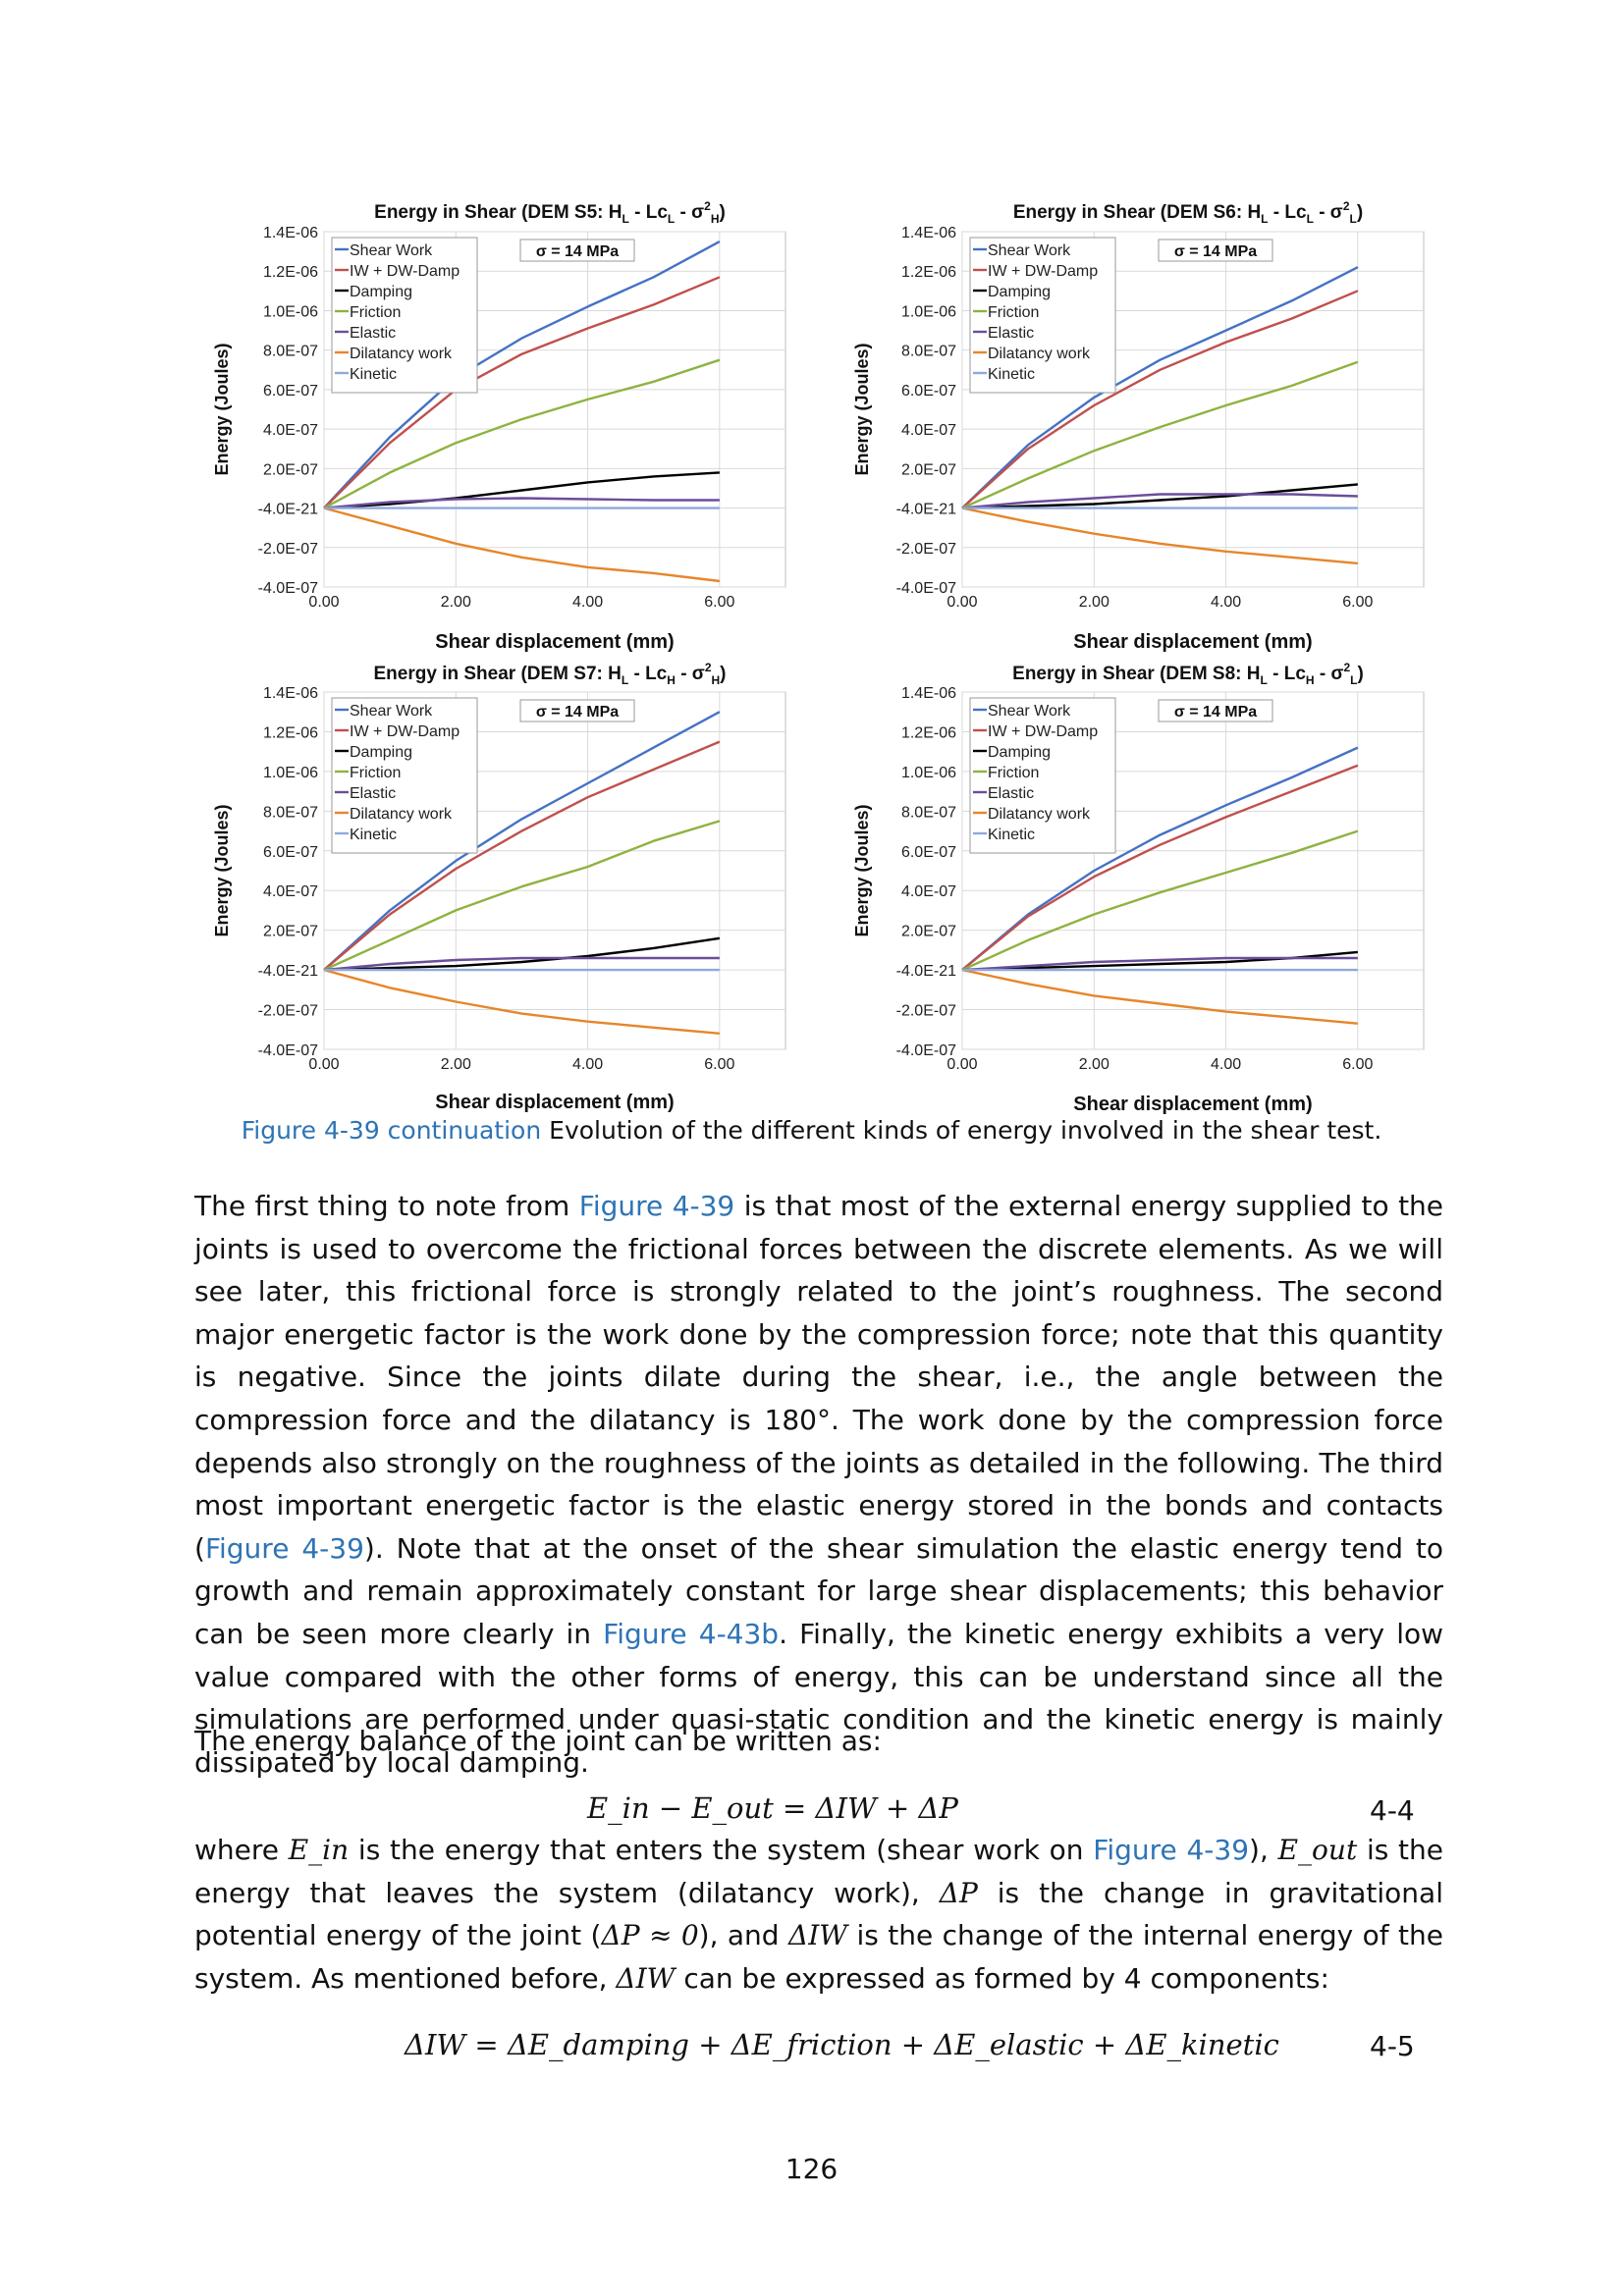 This screenshot has width=1623, height=2296. What do you see at coordinates (1392, 1811) in the screenshot?
I see `equation-number: 4-4` at bounding box center [1392, 1811].